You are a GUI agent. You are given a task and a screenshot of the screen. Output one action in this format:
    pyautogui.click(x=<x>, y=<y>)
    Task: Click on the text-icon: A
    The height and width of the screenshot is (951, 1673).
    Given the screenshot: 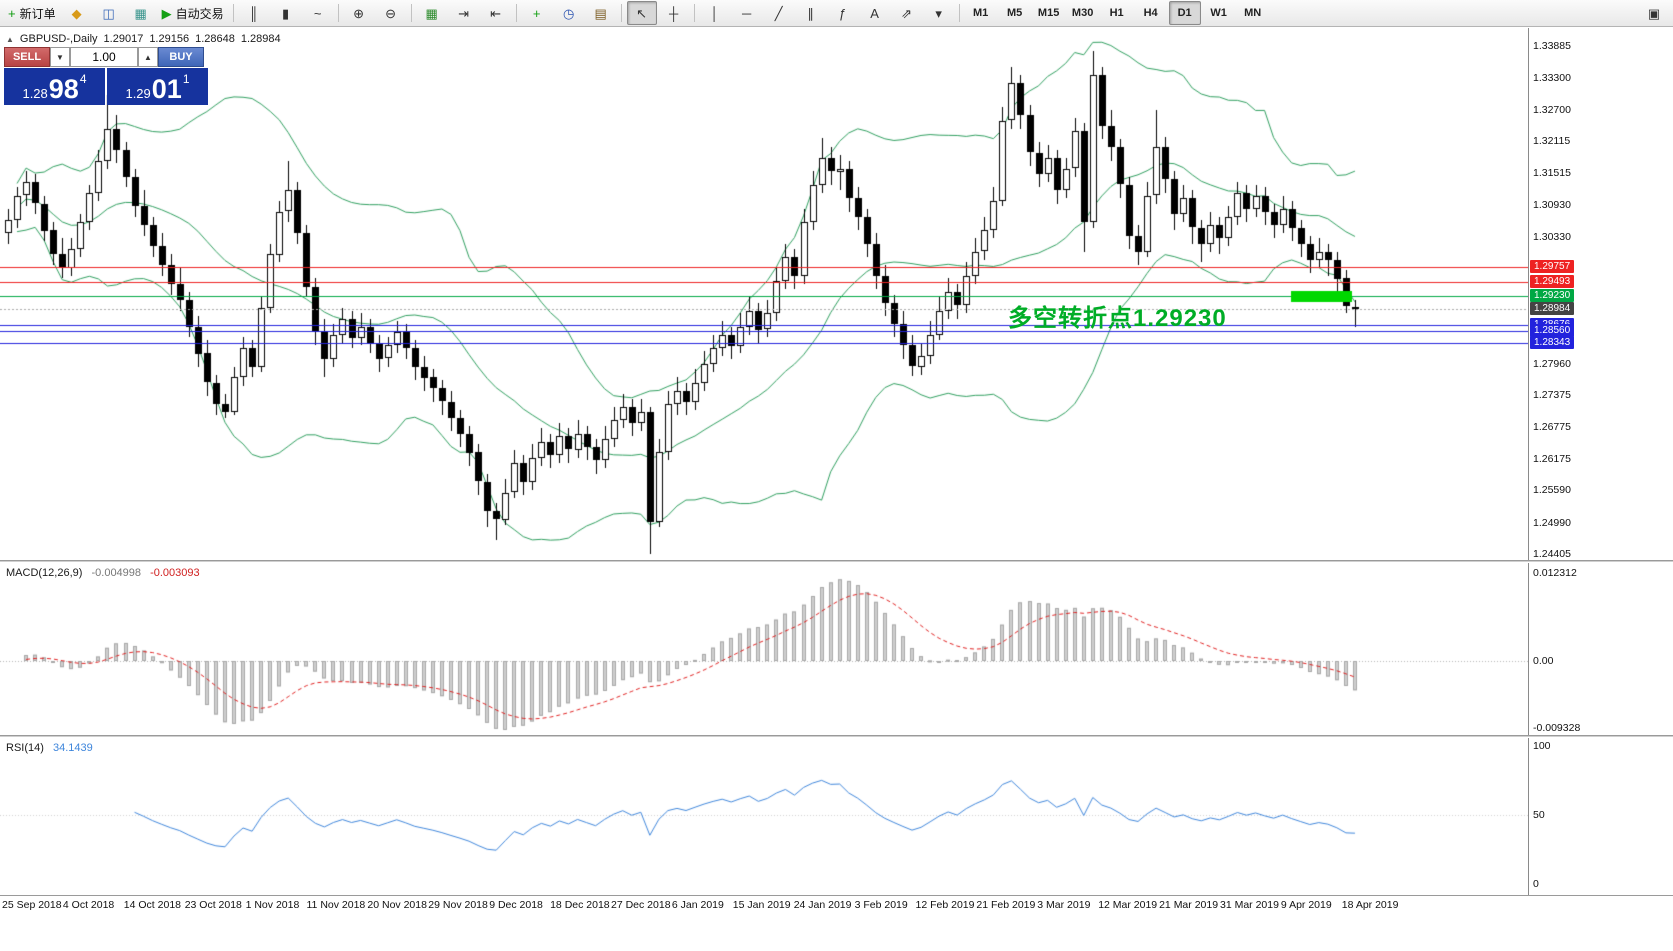 What is the action you would take?
    pyautogui.click(x=875, y=13)
    